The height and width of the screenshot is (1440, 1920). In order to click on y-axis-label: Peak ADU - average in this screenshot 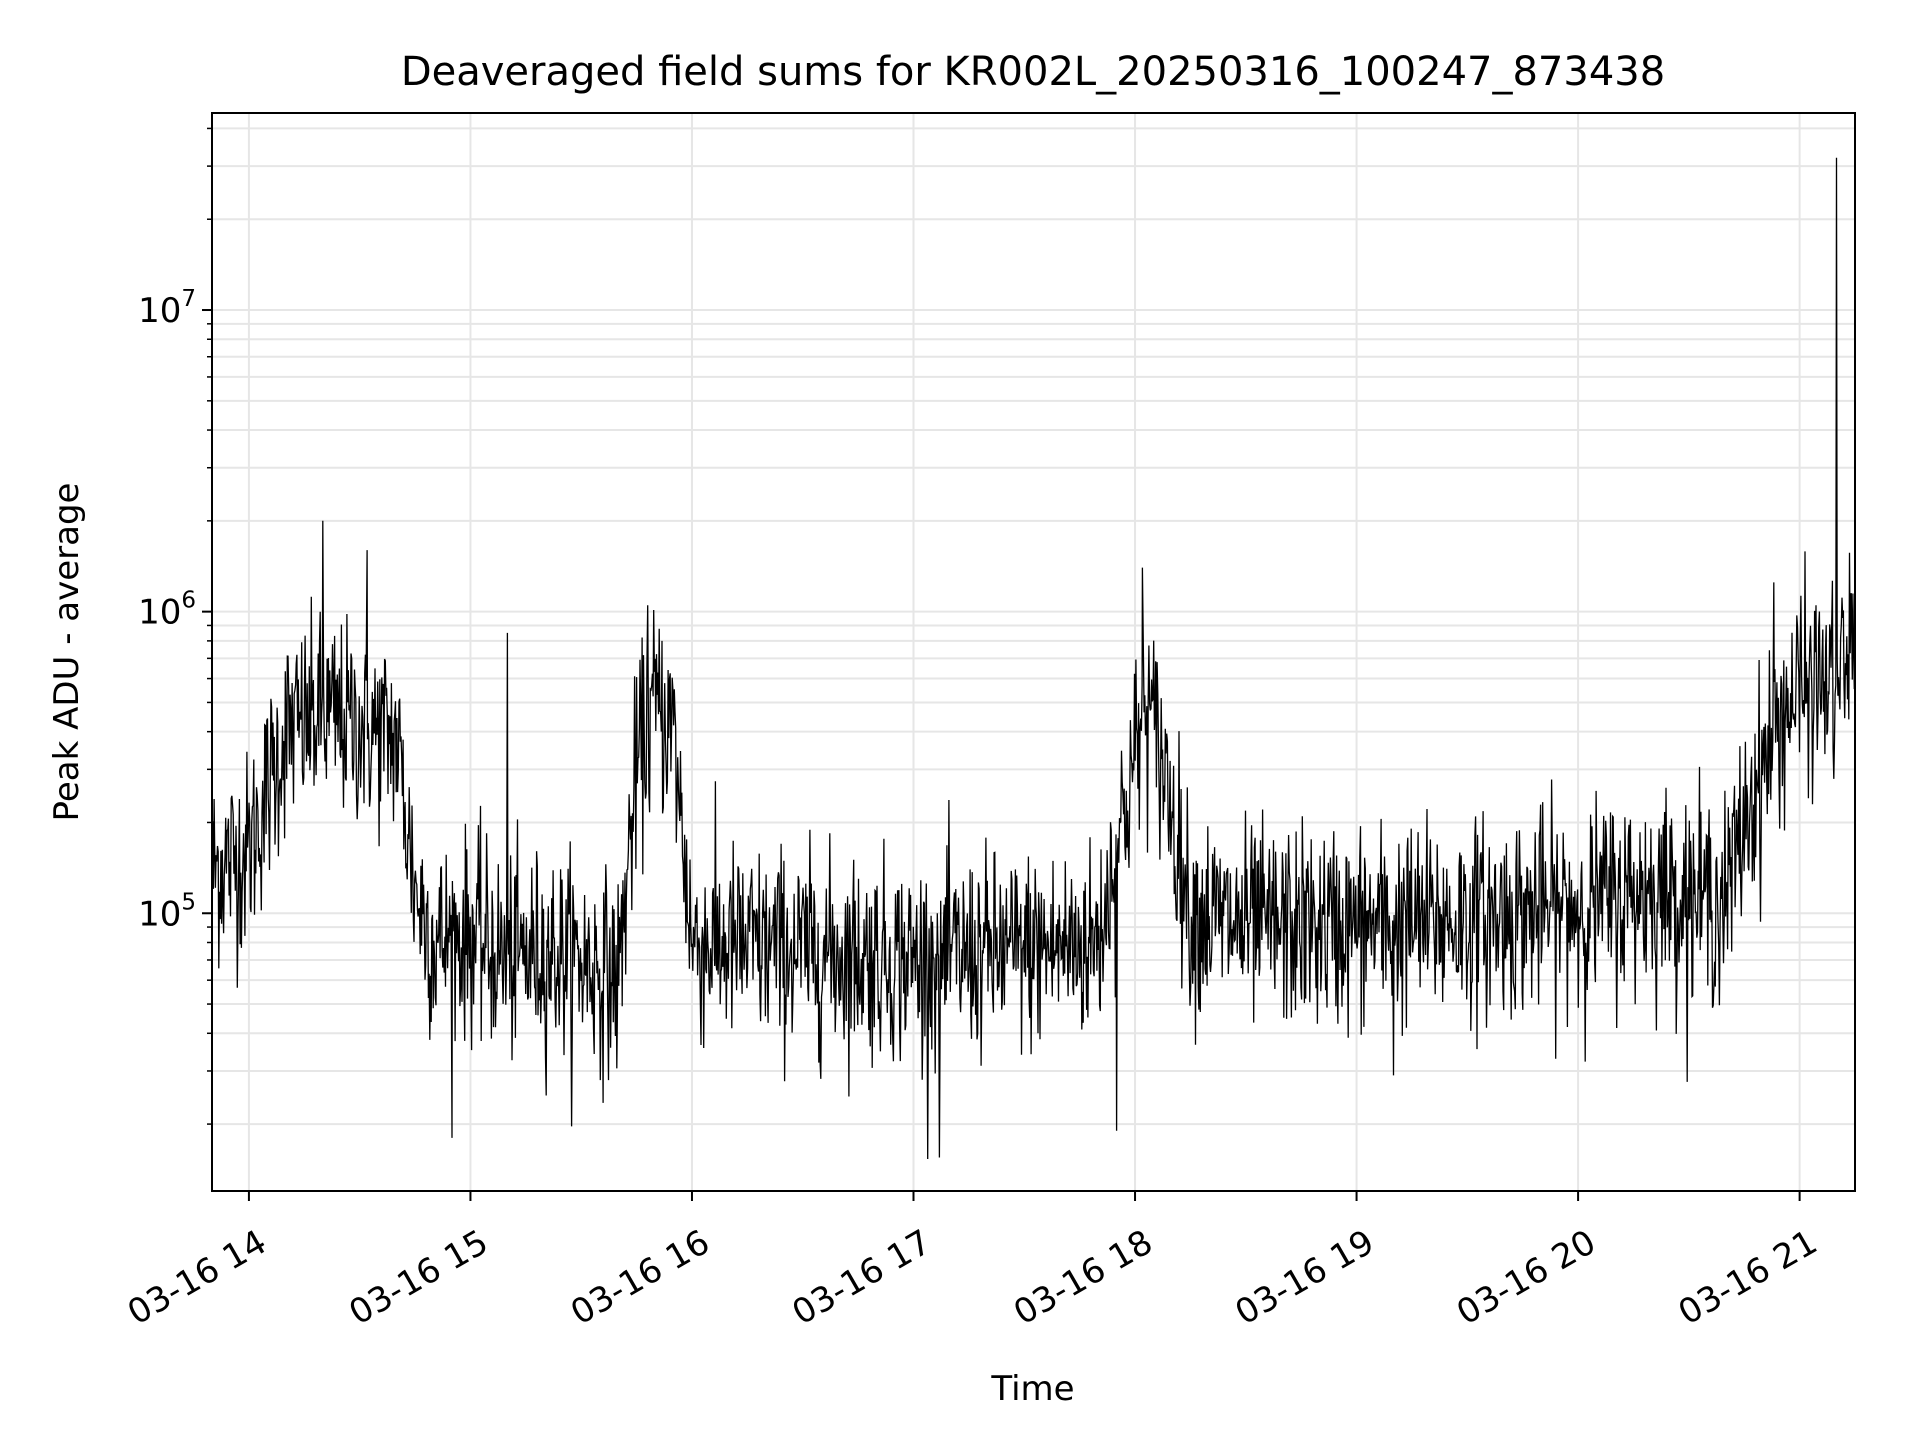, I will do `click(67, 652)`.